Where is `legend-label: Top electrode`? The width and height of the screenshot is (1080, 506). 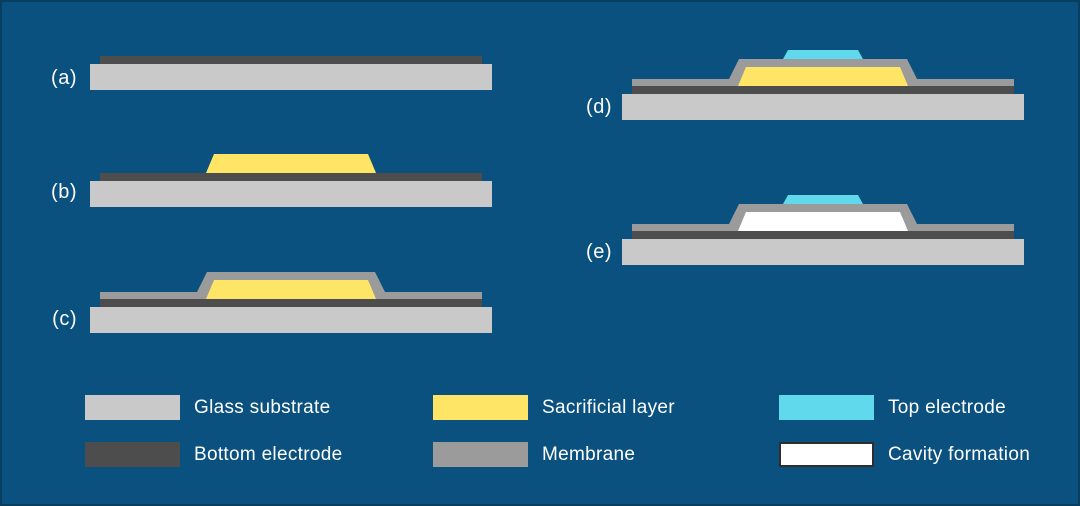
legend-label: Top electrode is located at coordinates (947, 407).